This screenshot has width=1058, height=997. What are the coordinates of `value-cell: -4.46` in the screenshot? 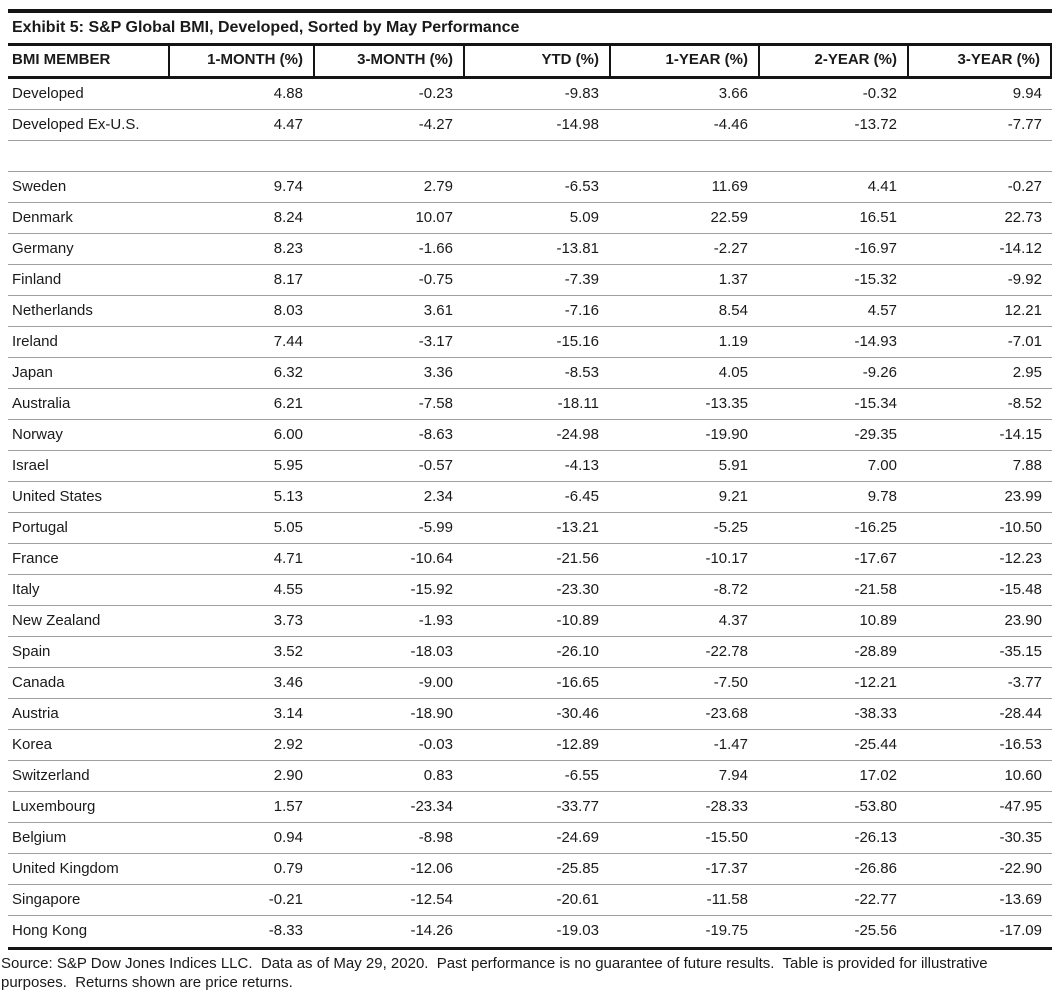 It's located at (730, 124).